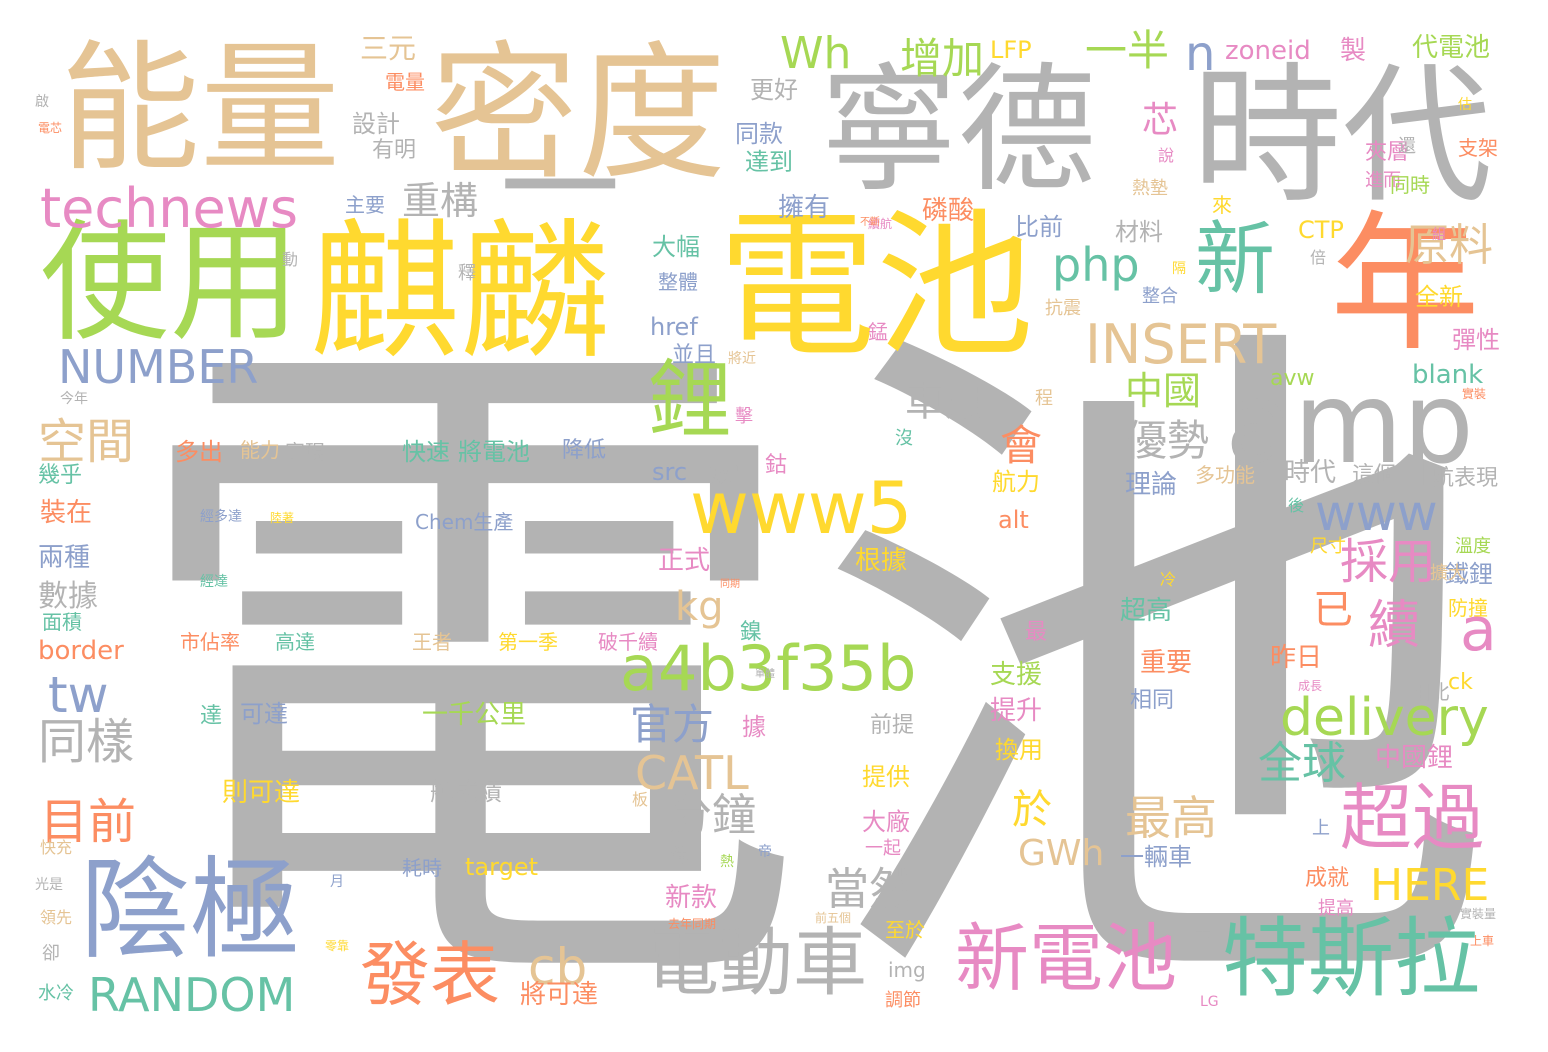  What do you see at coordinates (674, 327) in the screenshot?
I see `word-78: href` at bounding box center [674, 327].